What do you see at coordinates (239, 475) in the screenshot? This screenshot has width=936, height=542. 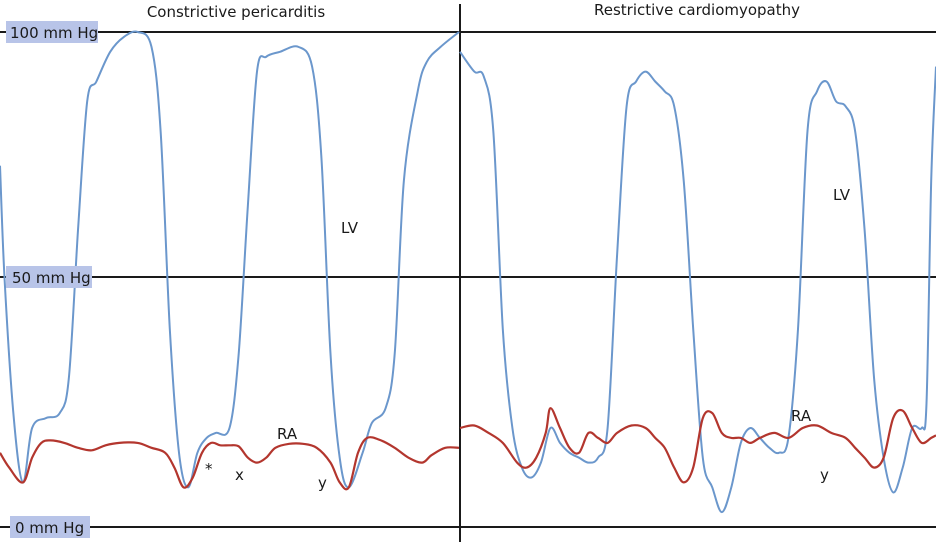 I see `label-x: x` at bounding box center [239, 475].